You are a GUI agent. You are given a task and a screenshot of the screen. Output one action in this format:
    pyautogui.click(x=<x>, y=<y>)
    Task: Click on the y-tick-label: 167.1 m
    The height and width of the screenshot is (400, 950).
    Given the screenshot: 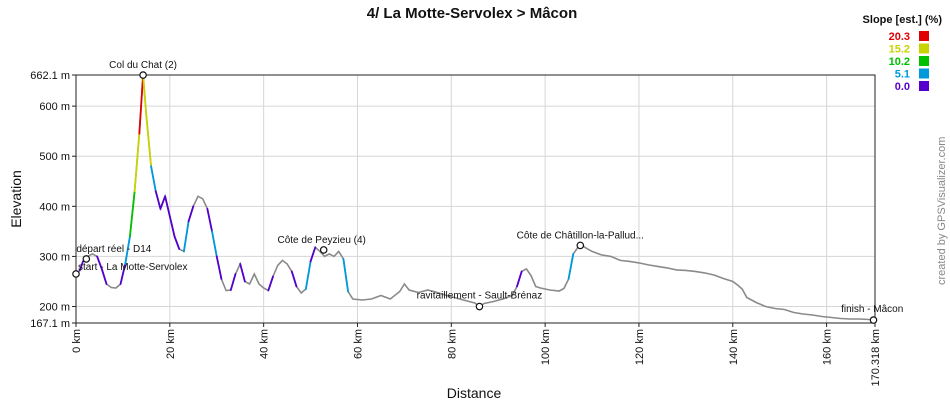 What is the action you would take?
    pyautogui.click(x=50, y=324)
    